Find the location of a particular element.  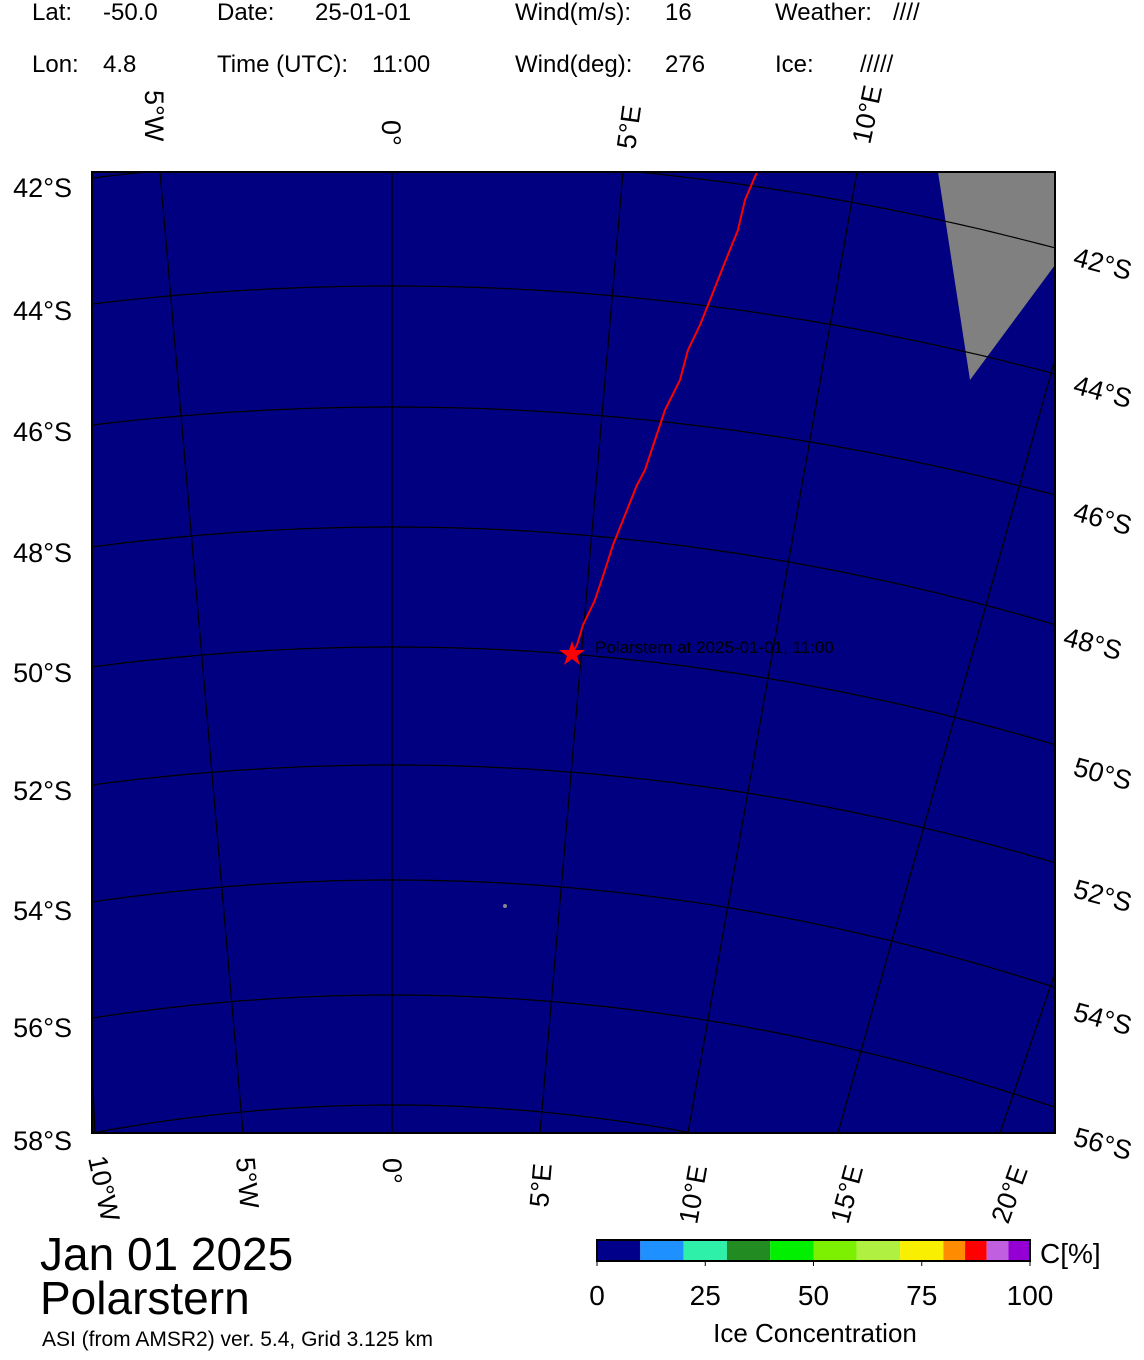

time-label: Time (UTC): is located at coordinates (282, 64).